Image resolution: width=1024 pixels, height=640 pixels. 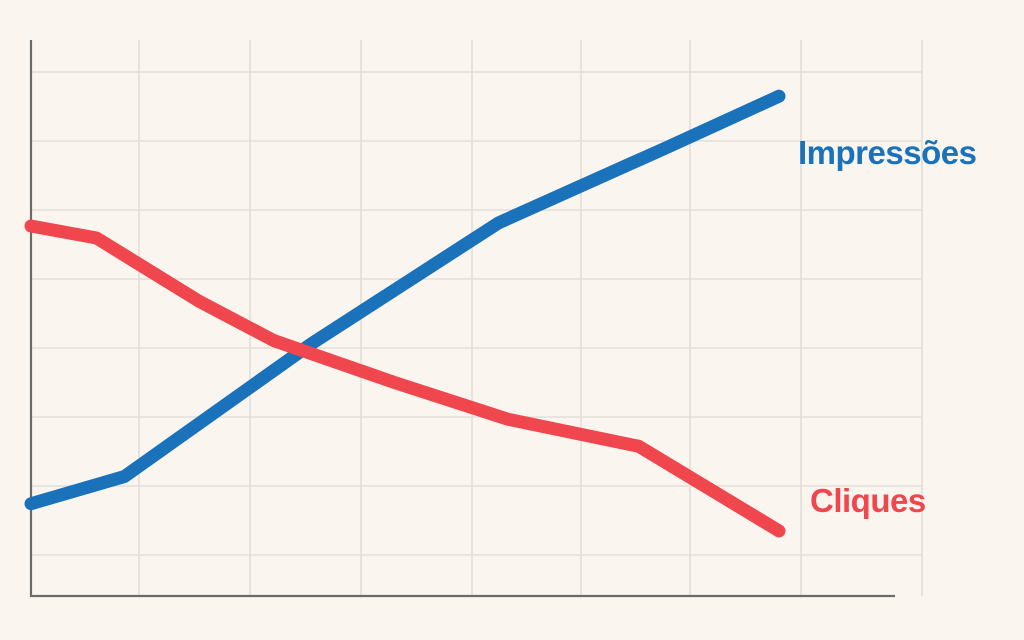 I want to click on series-labels: Impressões Cliques, so click(x=887, y=326).